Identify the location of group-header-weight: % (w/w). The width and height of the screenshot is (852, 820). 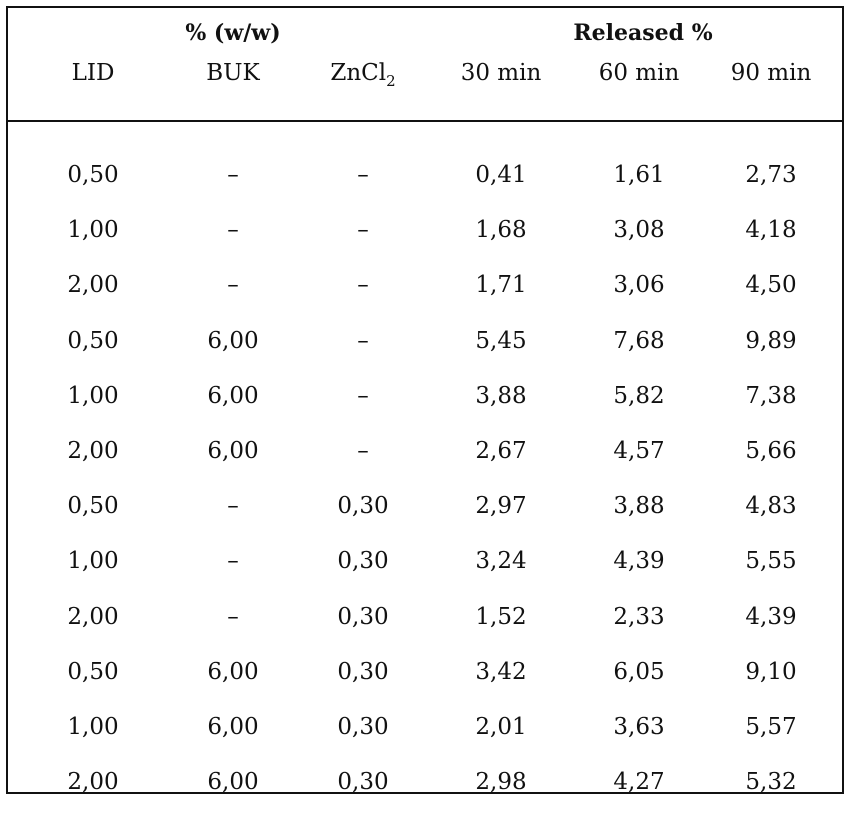
(233, 33).